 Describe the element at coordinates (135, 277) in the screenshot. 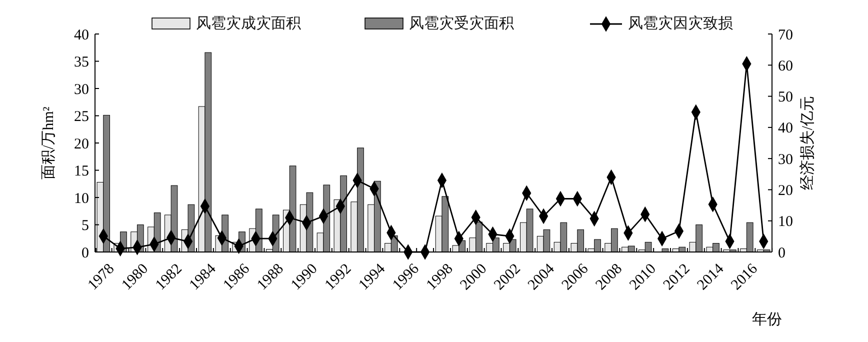

I see `x-tick-label: 1980` at that location.